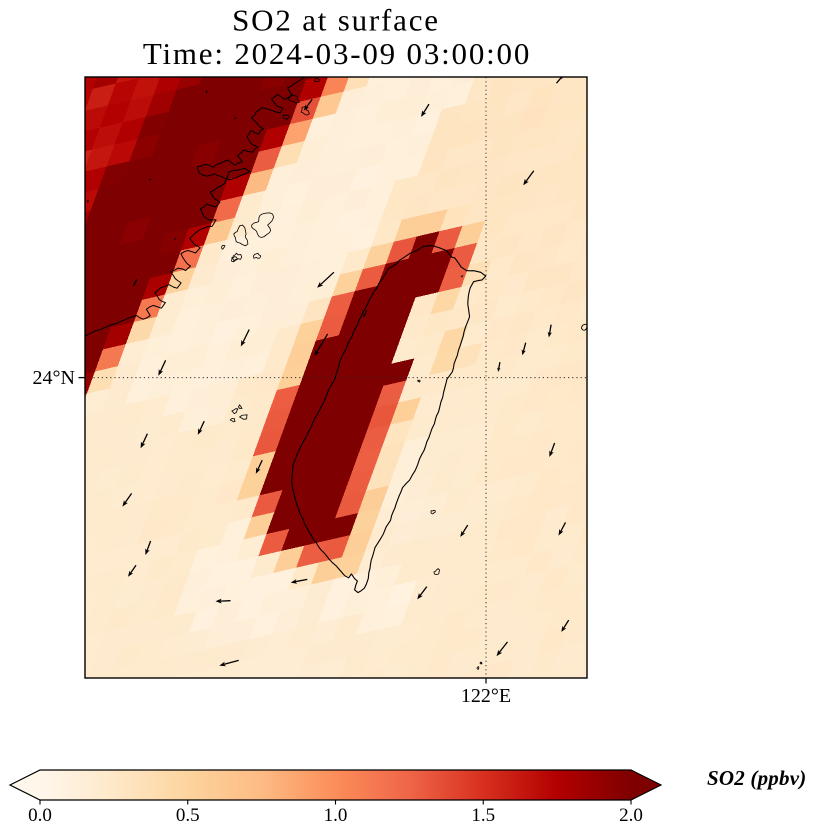 The image size is (813, 836). I want to click on svg-text: 0.0, so click(40, 815).